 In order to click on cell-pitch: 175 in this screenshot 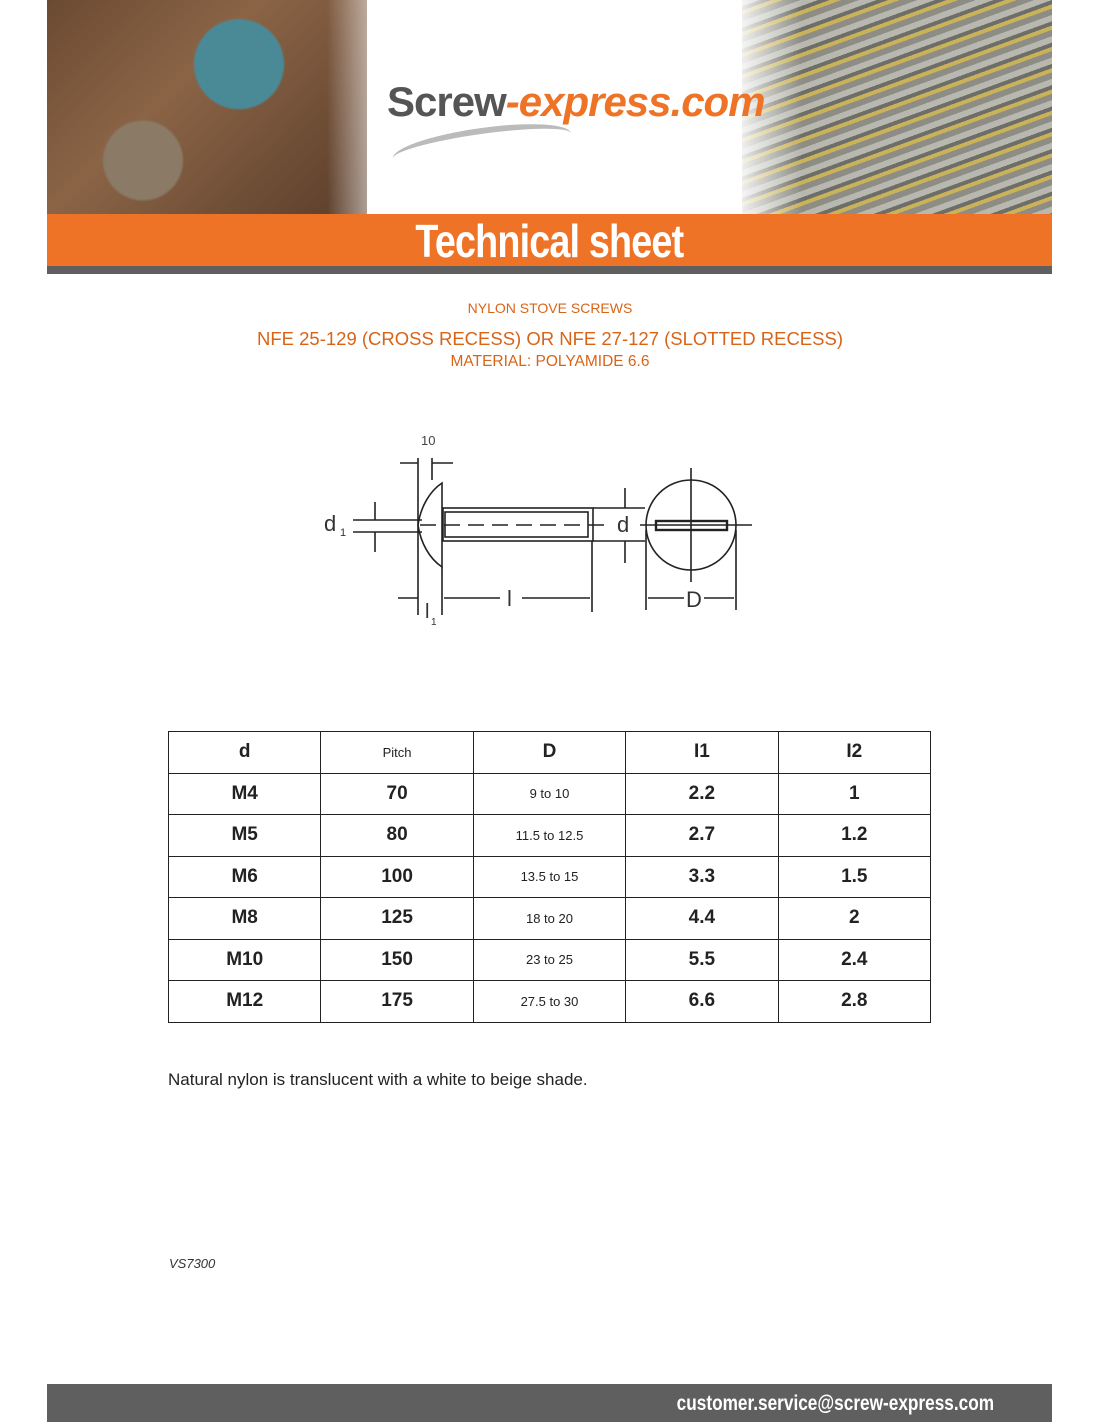, I will do `click(397, 1001)`.